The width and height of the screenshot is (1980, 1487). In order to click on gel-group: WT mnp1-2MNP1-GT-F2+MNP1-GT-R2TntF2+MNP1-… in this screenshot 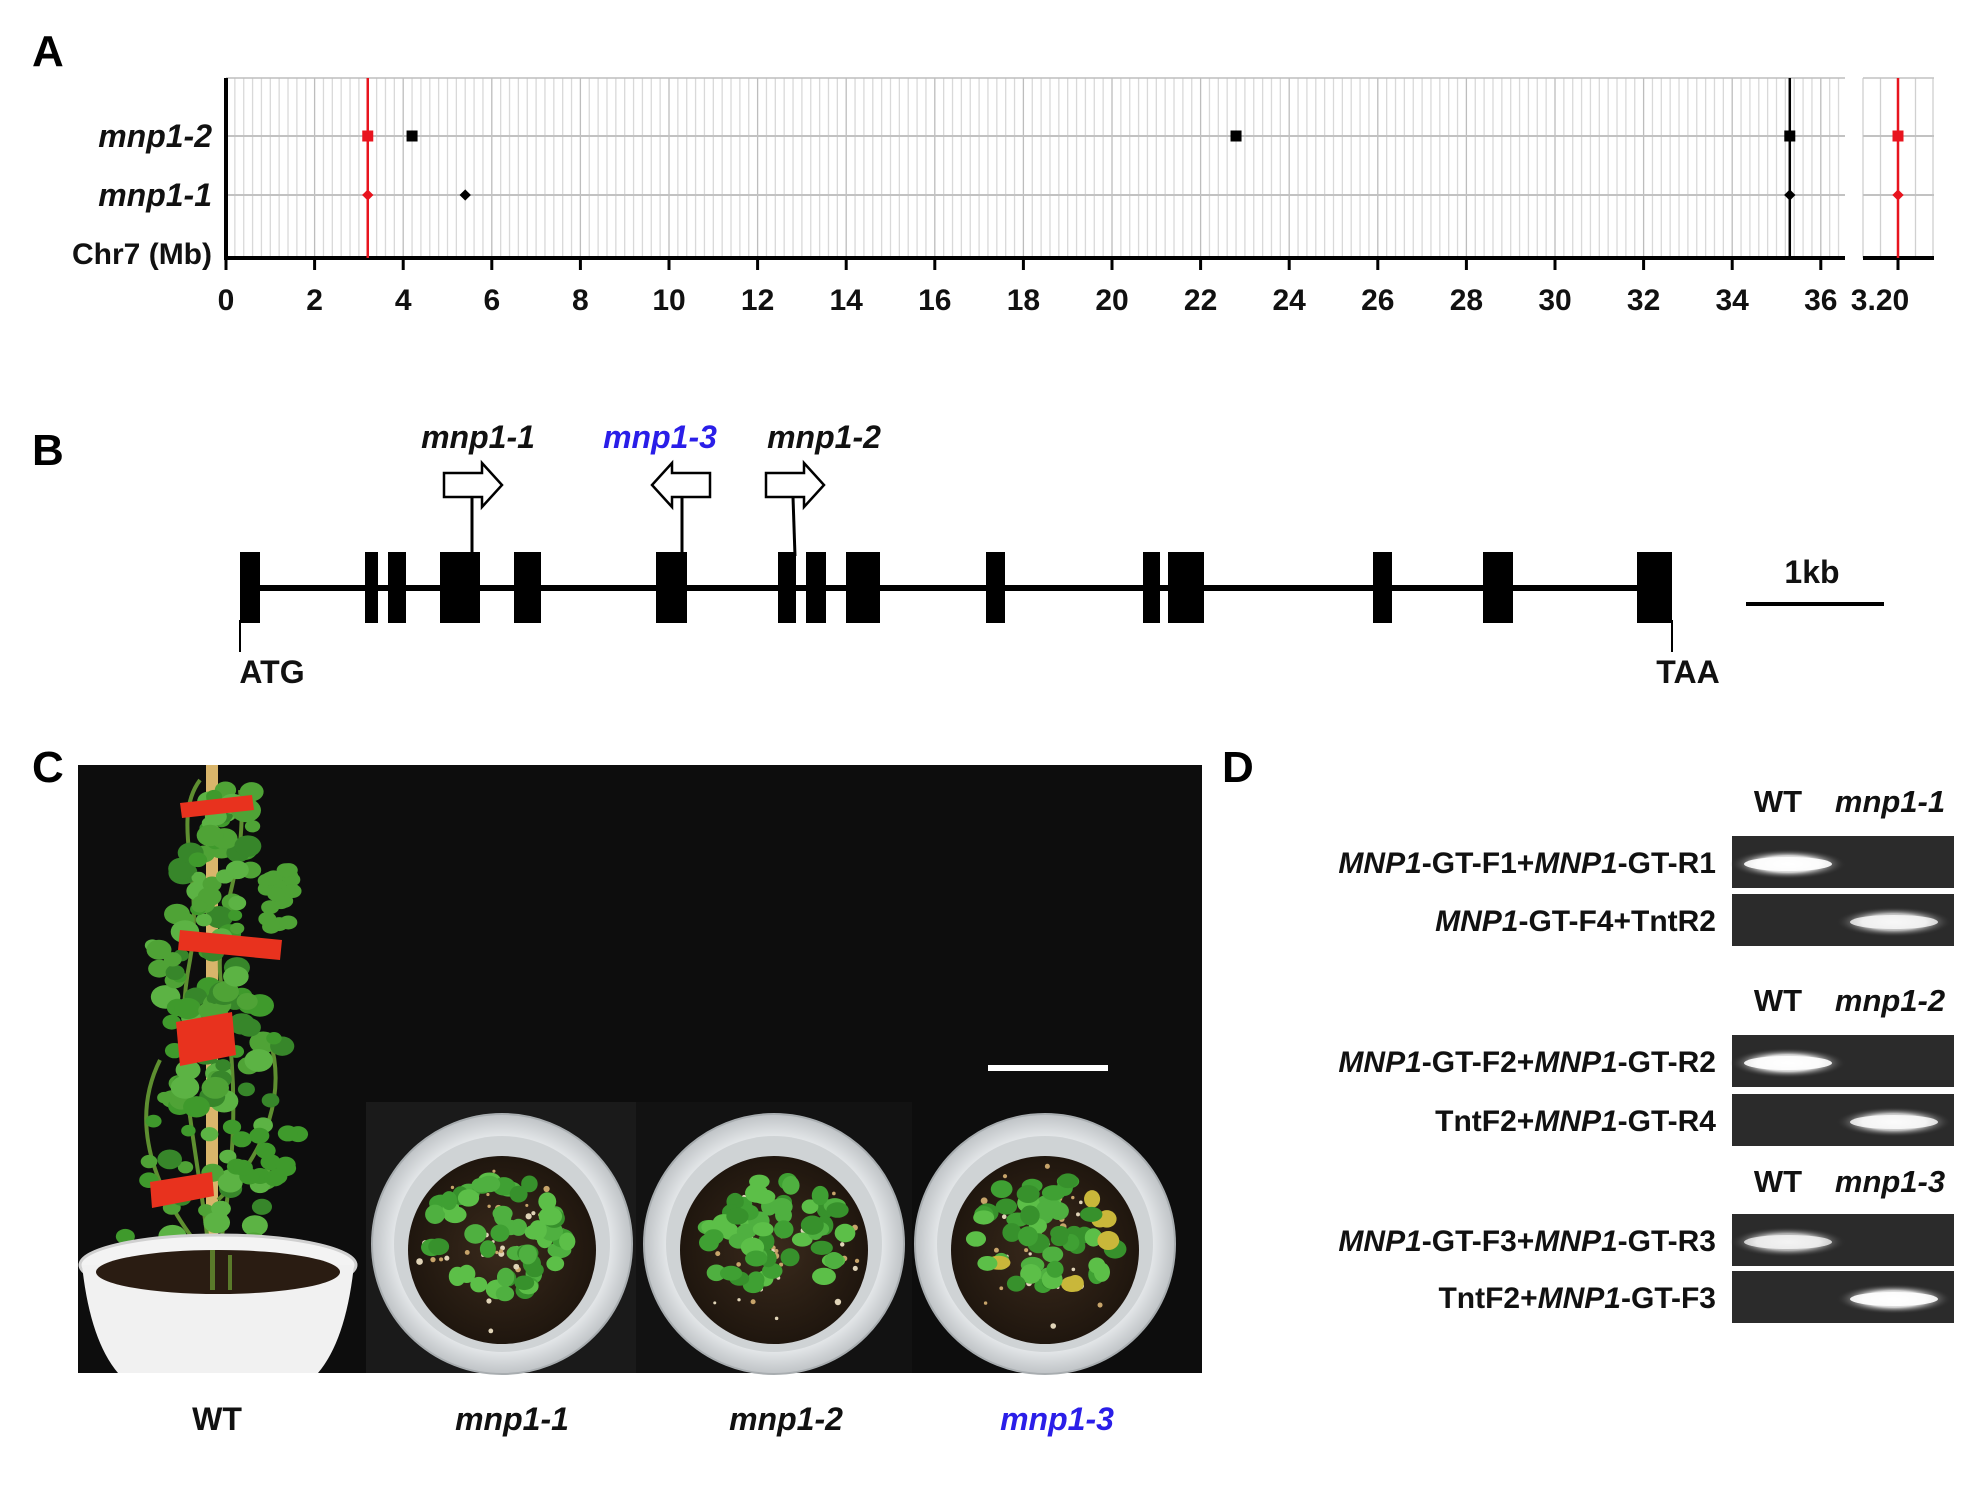, I will do `click(1646, 1064)`.